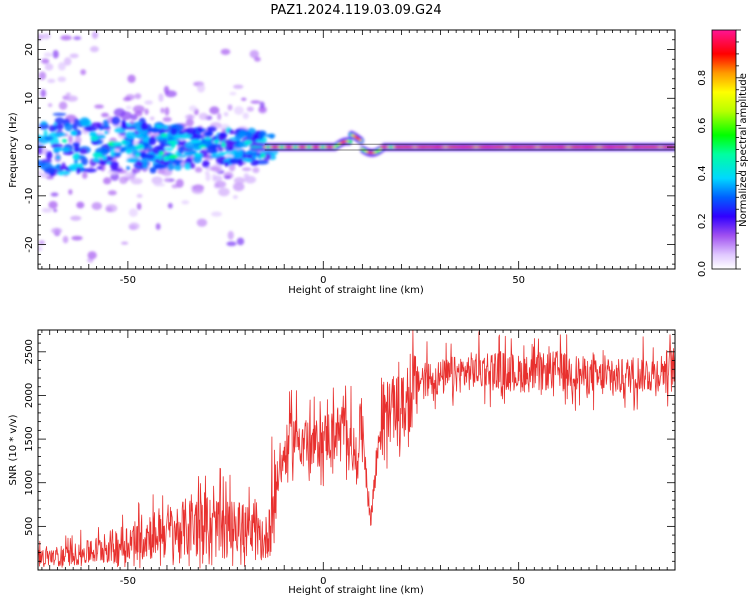 The width and height of the screenshot is (750, 600). I want to click on figure-title: PAZ1.2024.119.03.09.G24, so click(355, 10).